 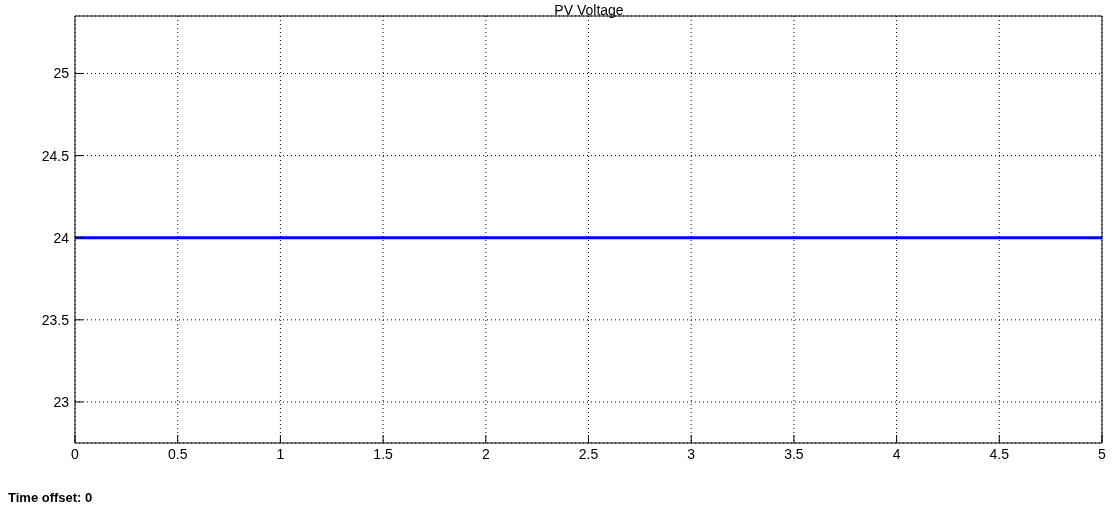 What do you see at coordinates (383, 453) in the screenshot?
I see `x-tick-label: 1.5` at bounding box center [383, 453].